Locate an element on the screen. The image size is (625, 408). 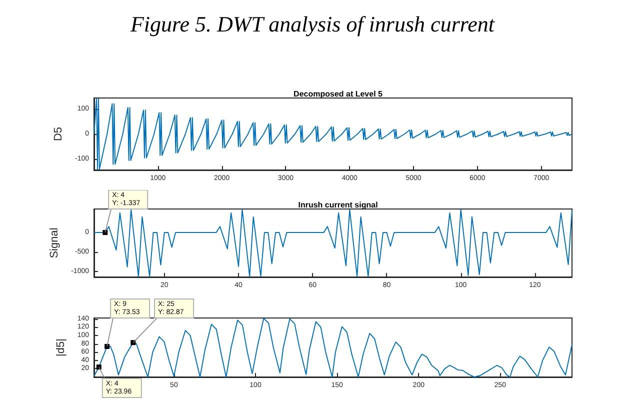
chart-subtitle: Decomposed at Level 5 is located at coordinates (339, 94).